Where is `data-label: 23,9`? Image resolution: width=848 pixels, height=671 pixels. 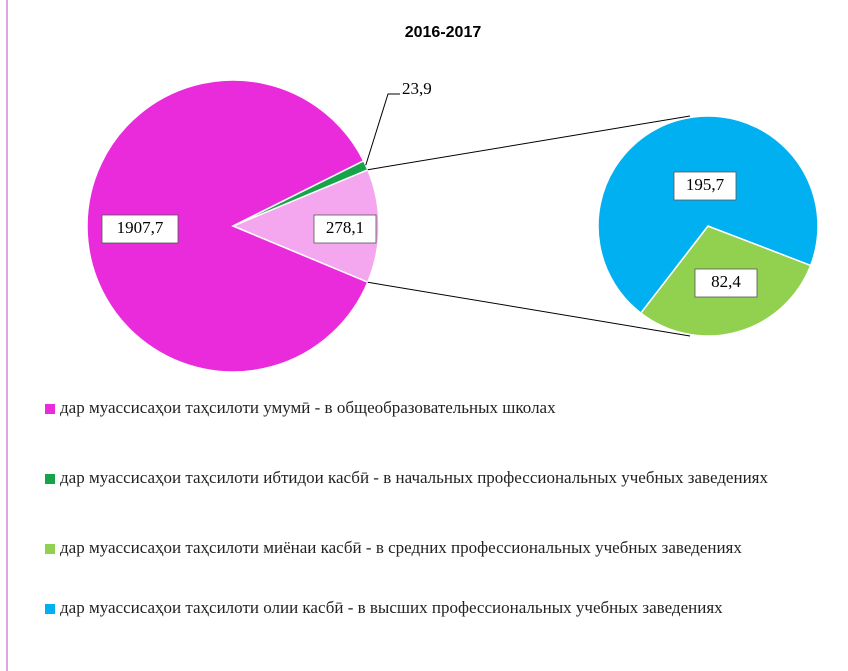
data-label: 23,9 is located at coordinates (417, 88).